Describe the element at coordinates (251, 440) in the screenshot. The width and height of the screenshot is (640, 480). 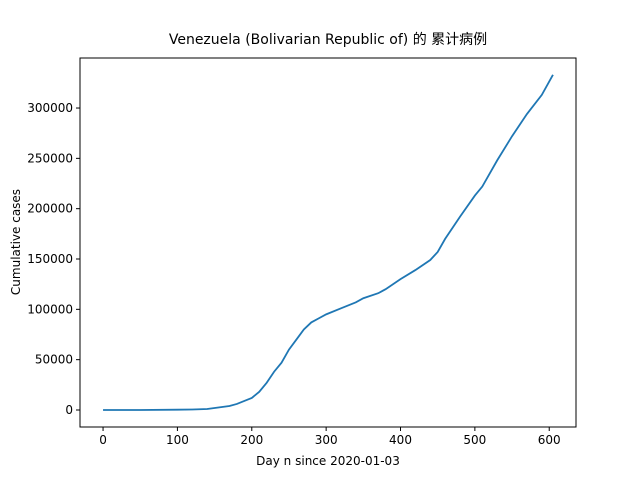
I see `x-tick-label: 200` at that location.